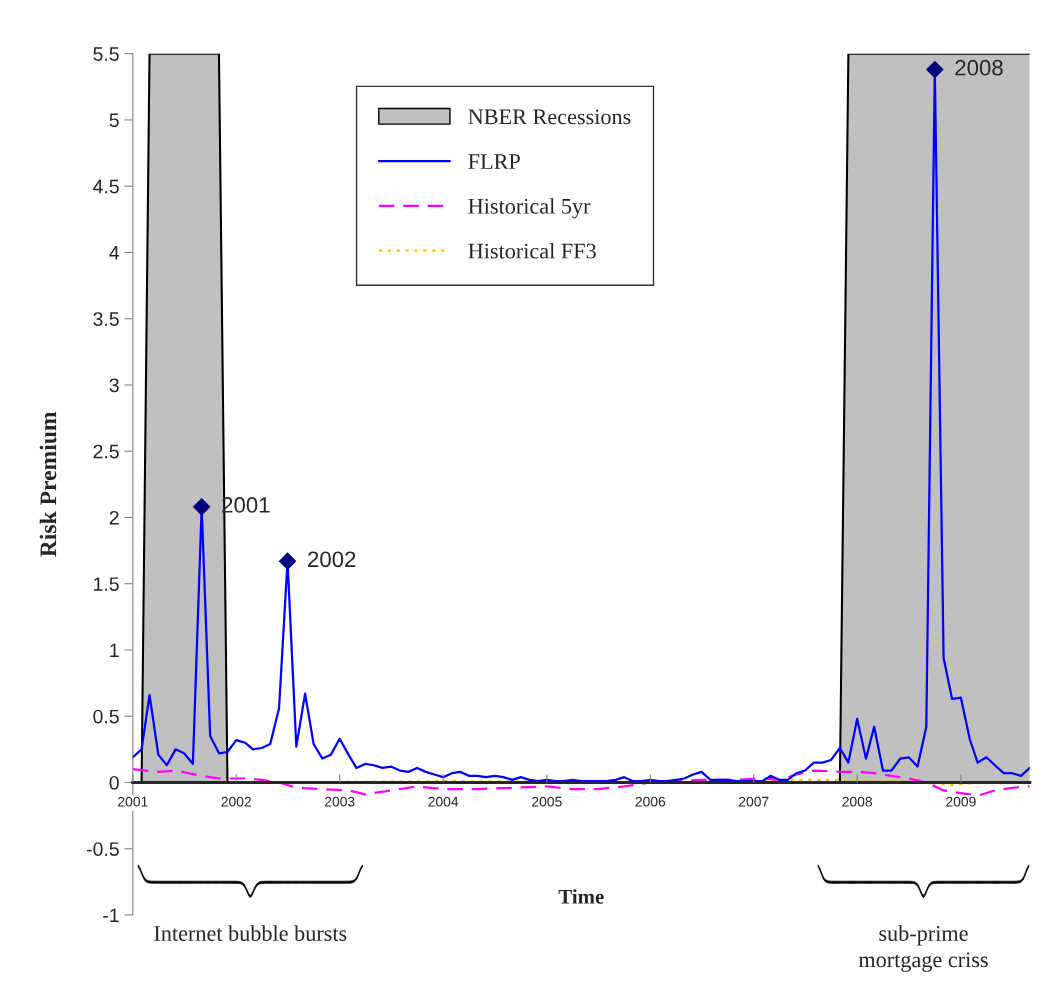 The height and width of the screenshot is (994, 1054). What do you see at coordinates (106, 716) in the screenshot?
I see `y-tick-label: 0.5` at bounding box center [106, 716].